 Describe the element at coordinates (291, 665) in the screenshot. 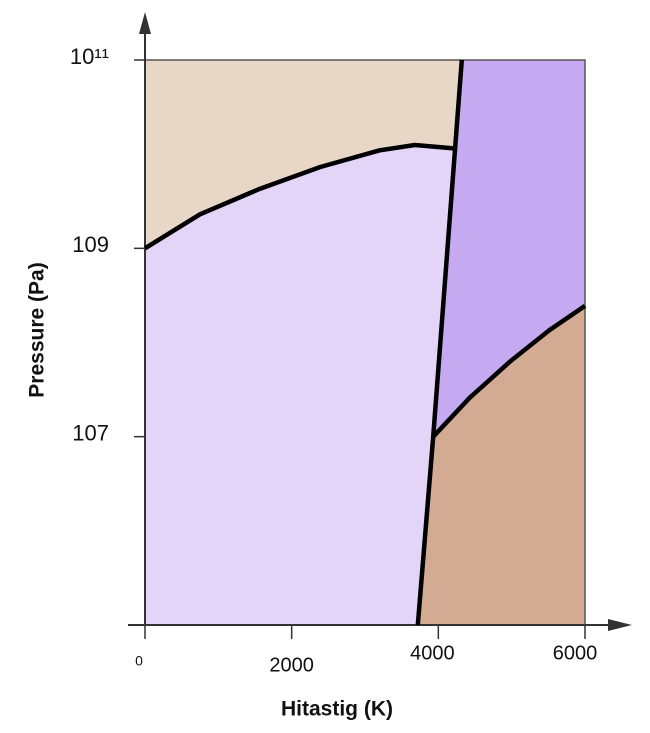

I see `x-tick-label: 2000` at that location.